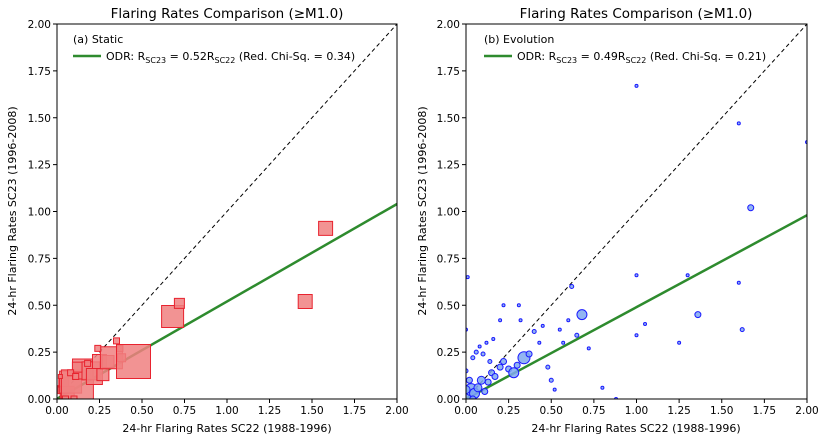  Describe the element at coordinates (39, 400) in the screenshot. I see `y-tick-label: 0.00` at that location.